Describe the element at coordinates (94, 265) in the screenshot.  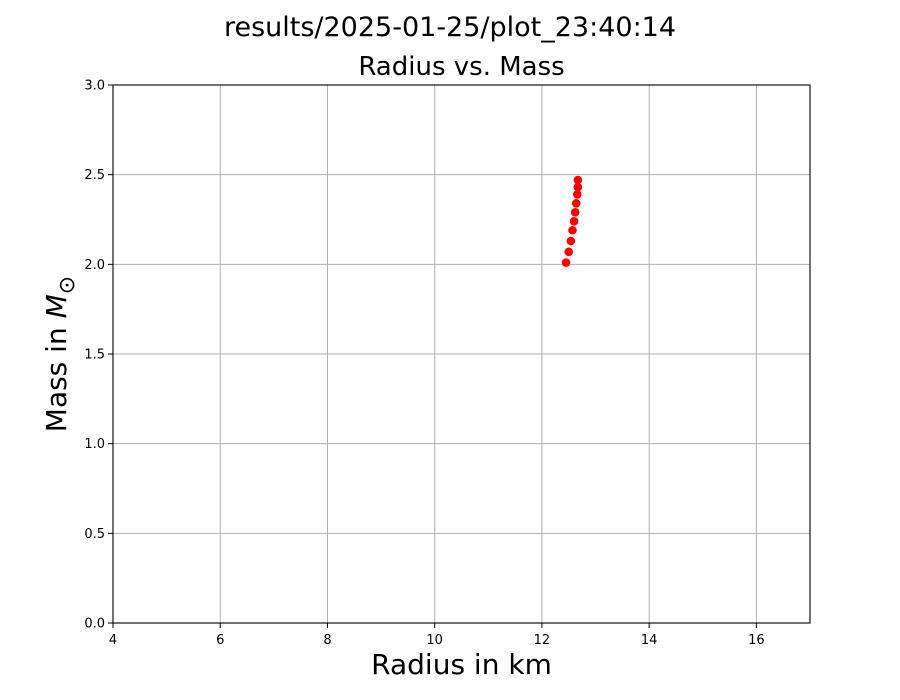
I see `y-tick-label: 2.0` at that location.